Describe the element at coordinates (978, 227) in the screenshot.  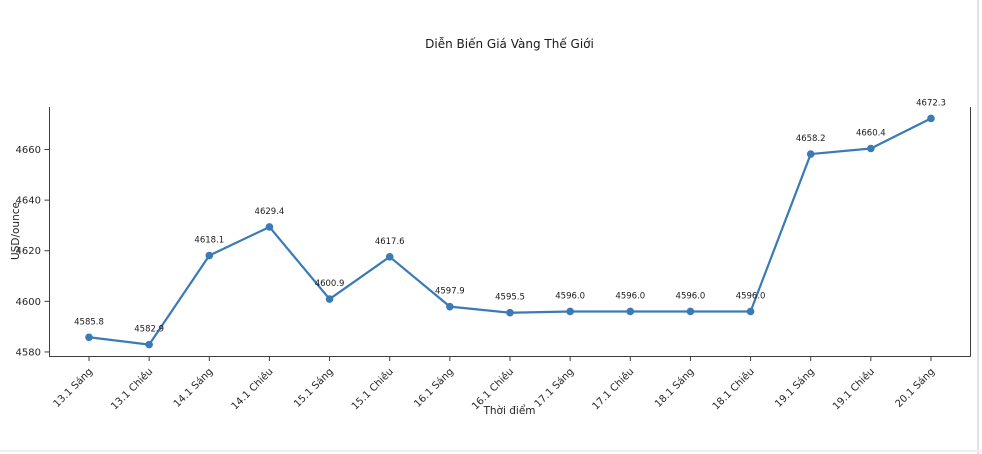
I see `window-edge-right` at that location.